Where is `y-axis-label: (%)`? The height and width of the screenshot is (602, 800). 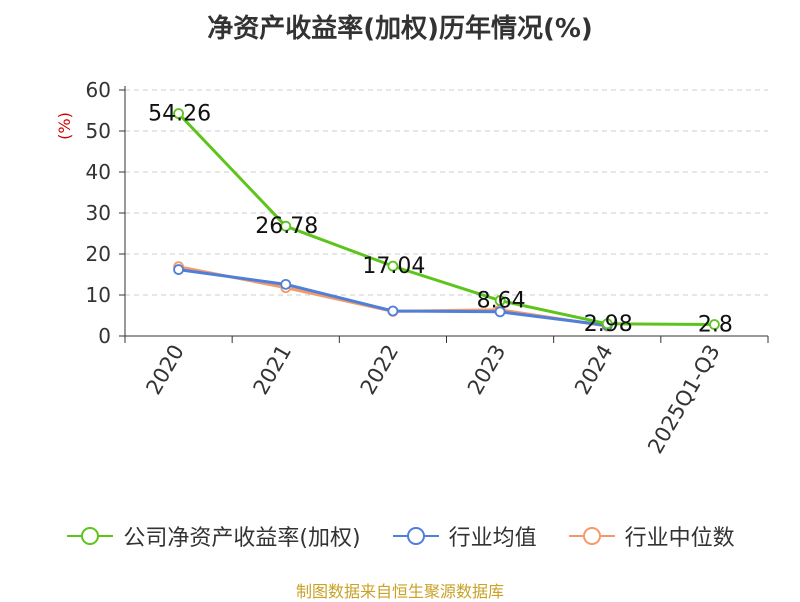 y-axis-label: (%) is located at coordinates (64, 126).